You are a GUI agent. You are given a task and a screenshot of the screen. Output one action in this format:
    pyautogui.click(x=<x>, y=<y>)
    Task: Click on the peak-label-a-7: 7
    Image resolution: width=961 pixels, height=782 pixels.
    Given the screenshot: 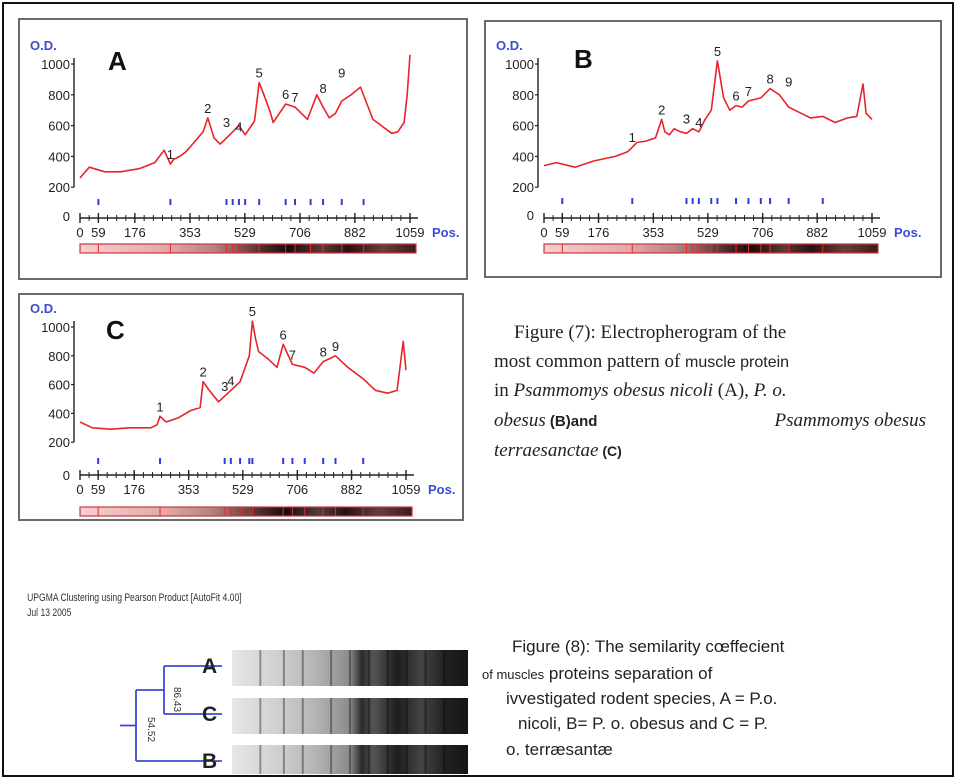 What is the action you would take?
    pyautogui.click(x=294, y=97)
    